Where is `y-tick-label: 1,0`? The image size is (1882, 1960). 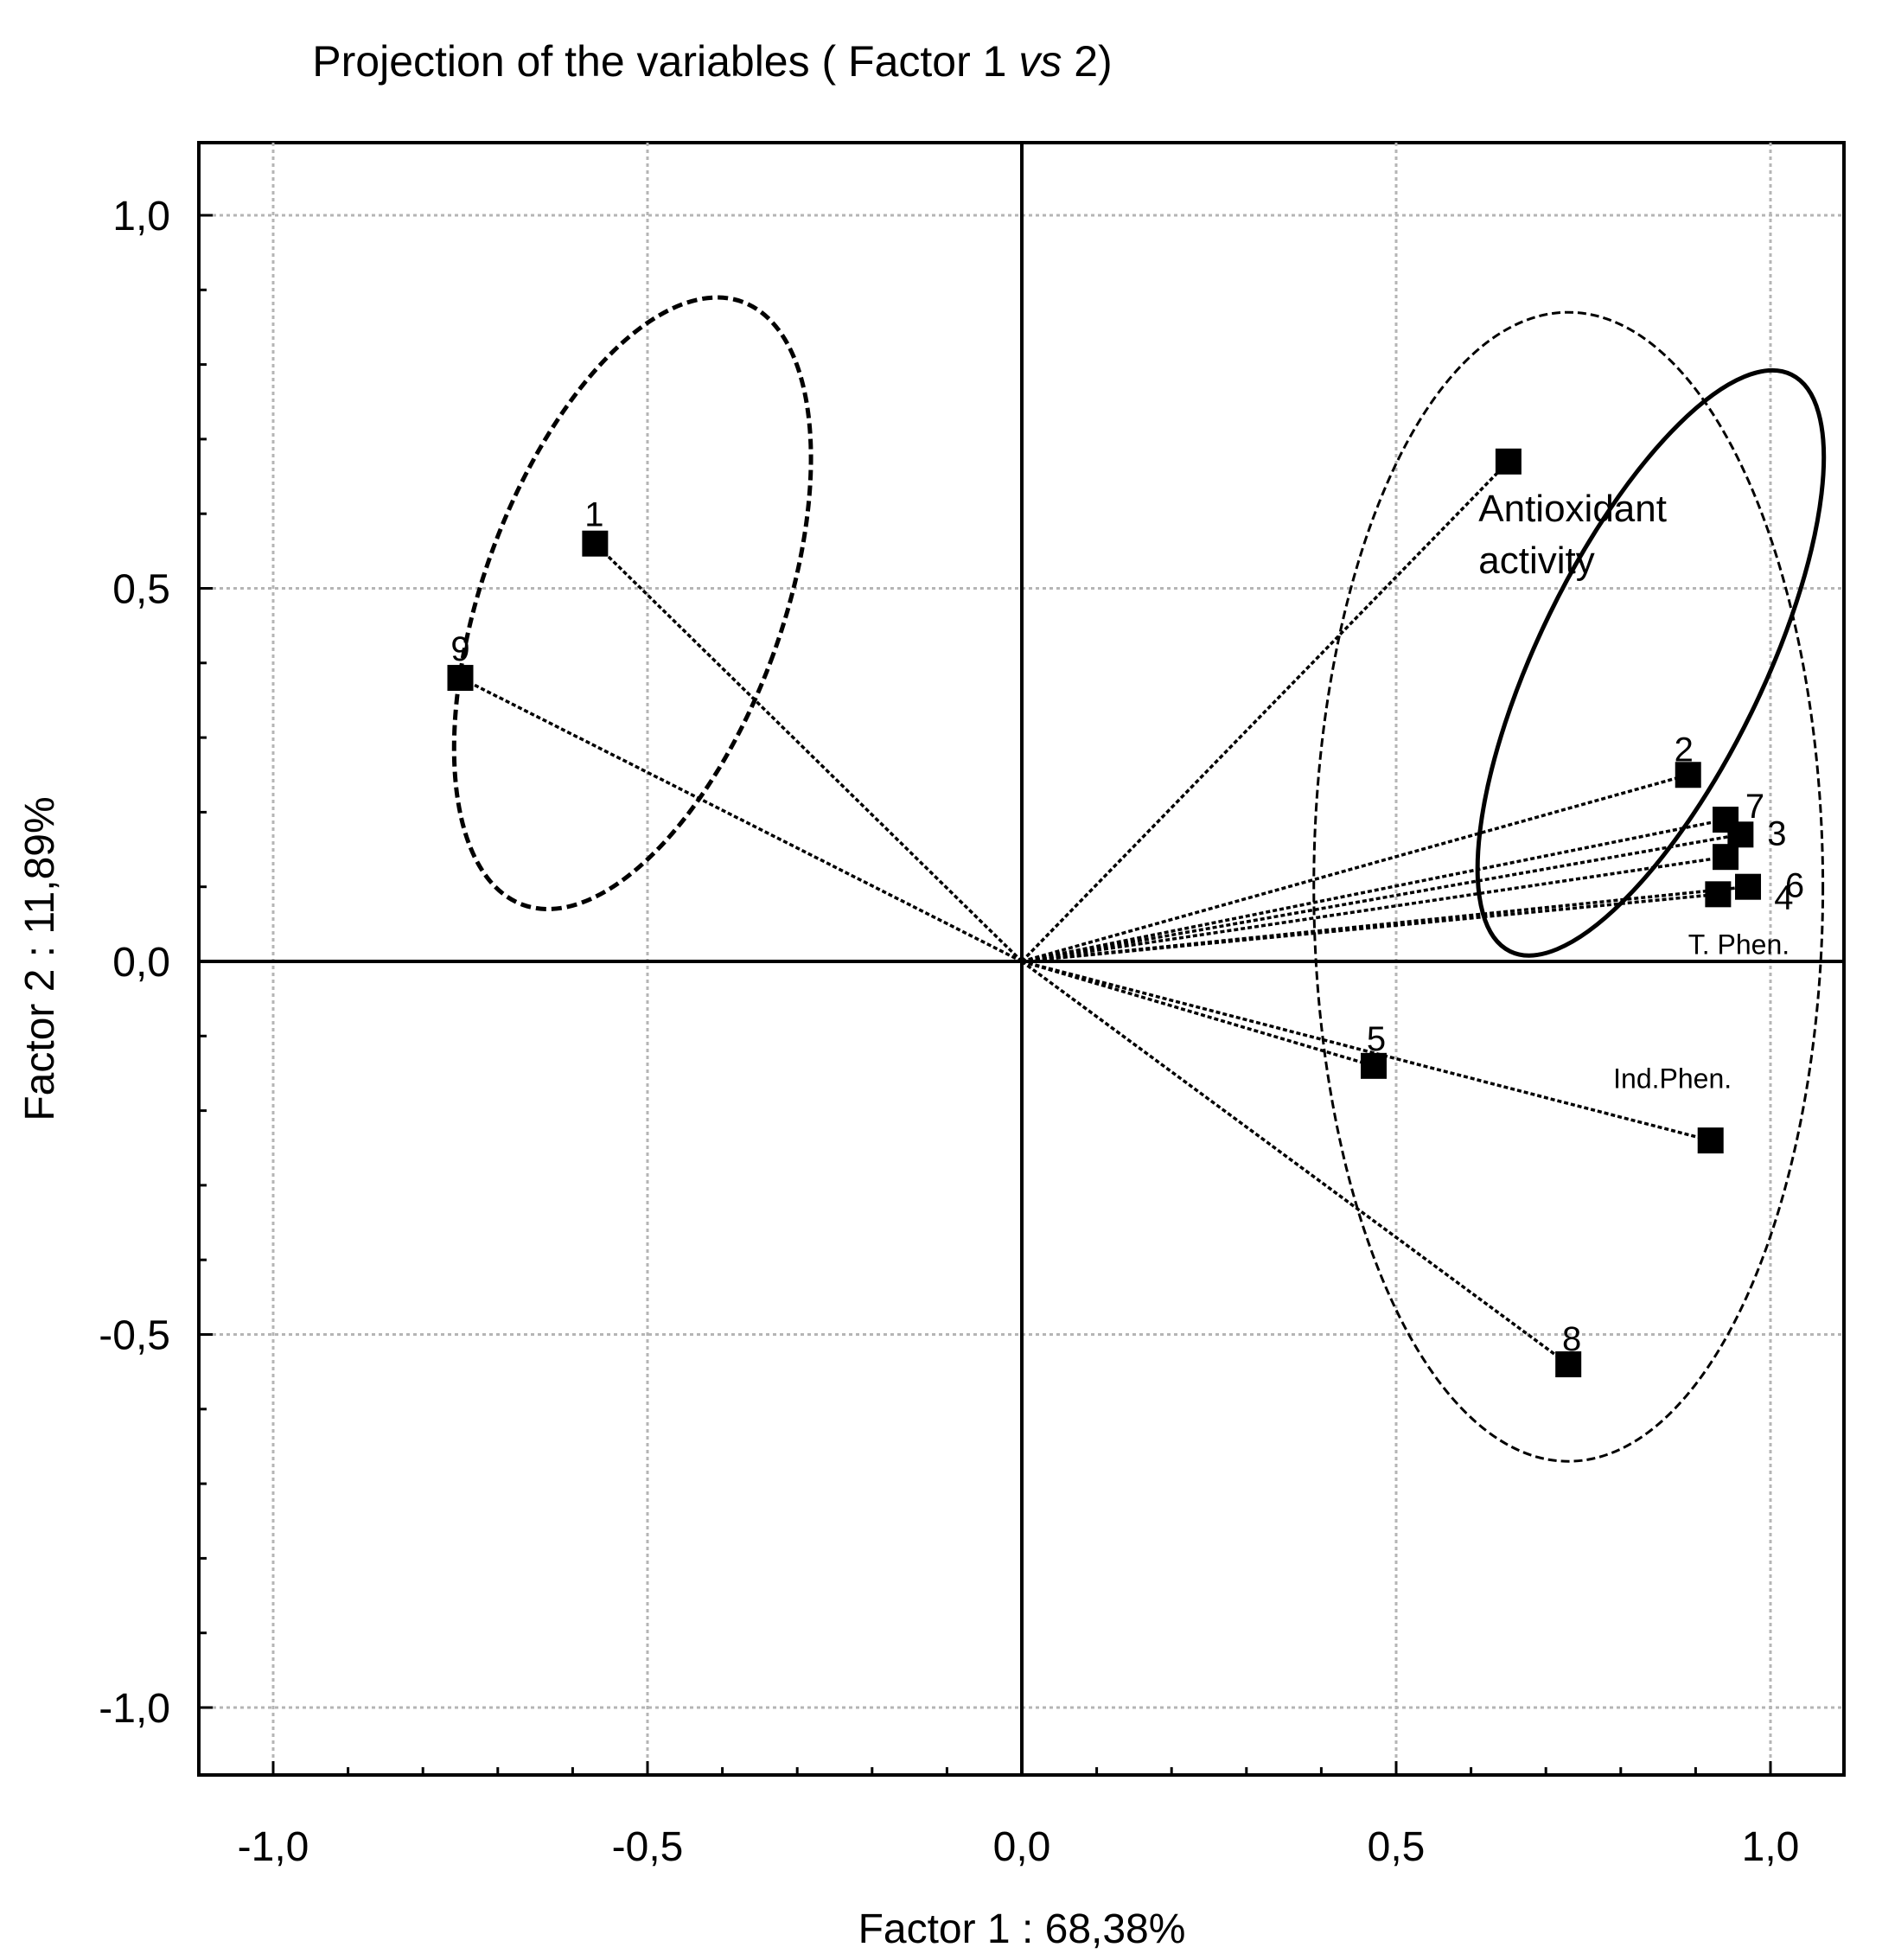
y-tick-label: 1,0 is located at coordinates (141, 216).